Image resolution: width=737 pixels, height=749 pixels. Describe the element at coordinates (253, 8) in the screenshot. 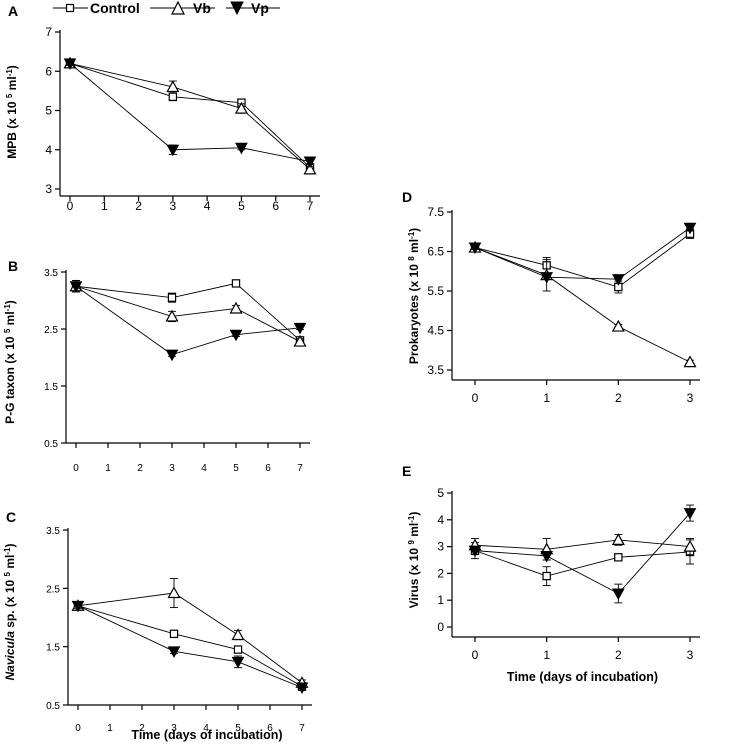

I see `legend-item-vp: Vp` at that location.